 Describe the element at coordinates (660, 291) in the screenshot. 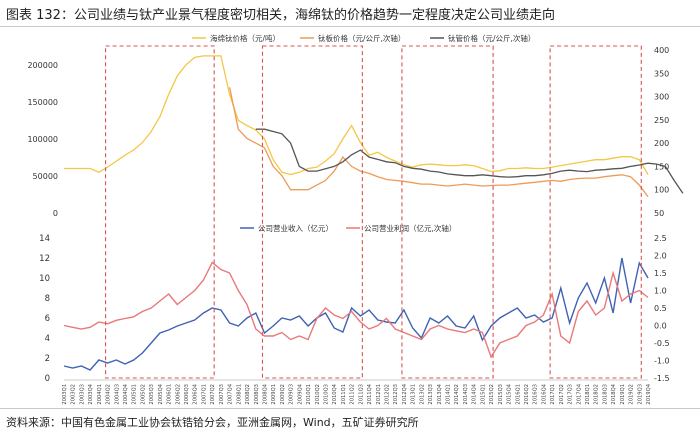

I see `bottom-right-tick-label: 1.0` at that location.